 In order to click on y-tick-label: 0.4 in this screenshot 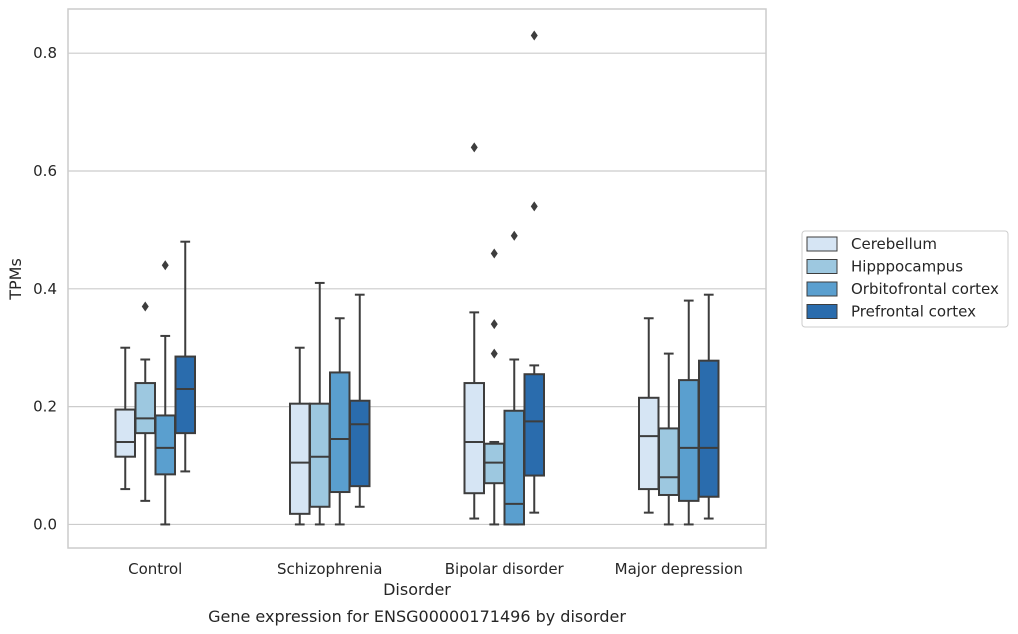, I will do `click(45, 289)`.